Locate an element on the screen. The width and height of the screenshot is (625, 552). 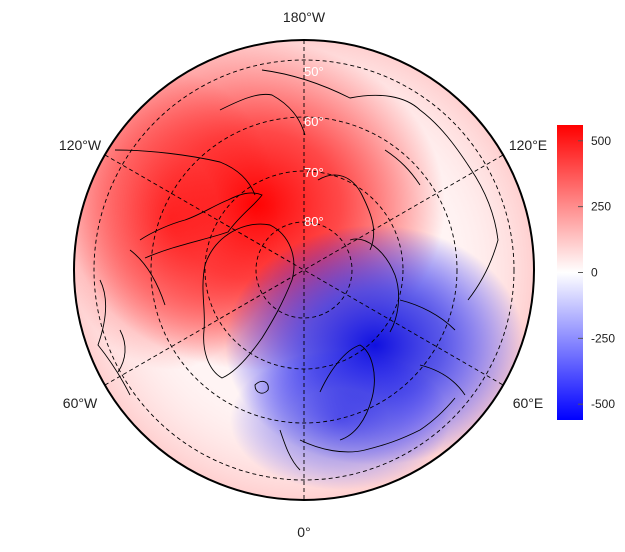
colorbar: 500 250 0 -250 -500 is located at coordinates (586, 272).